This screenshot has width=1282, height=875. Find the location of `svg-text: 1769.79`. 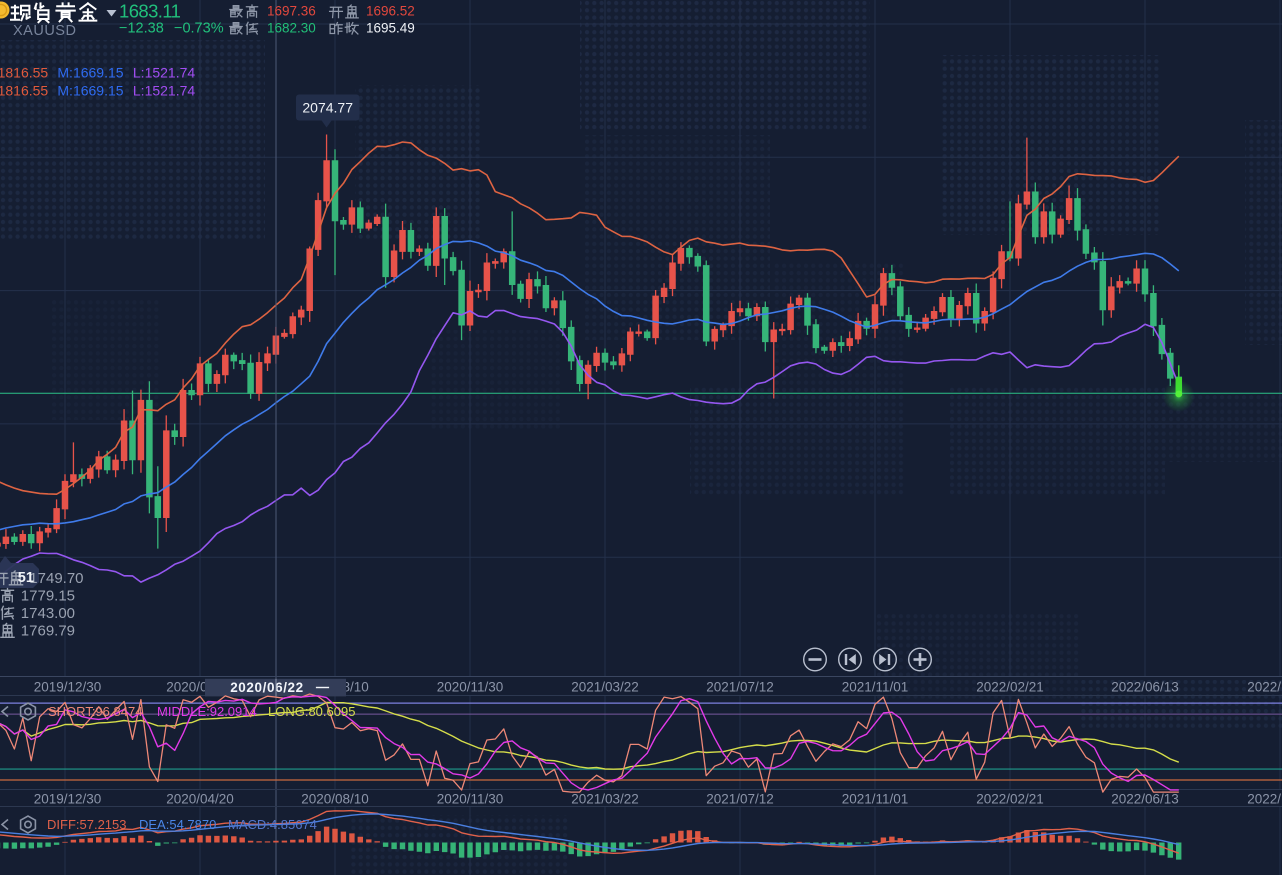

svg-text: 1769.79 is located at coordinates (48, 631).